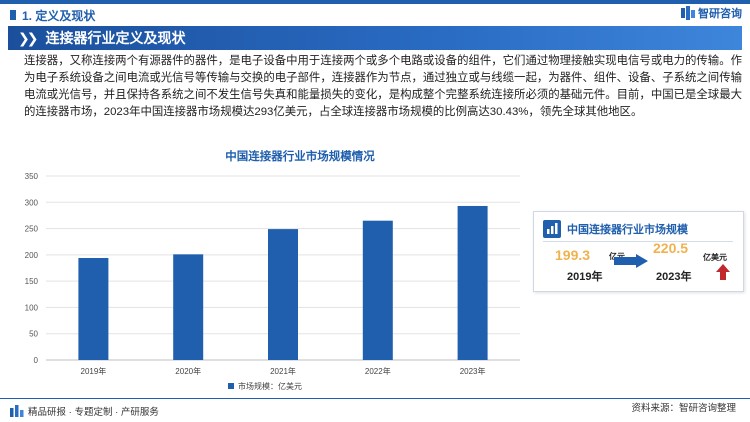 Image resolution: width=750 pixels, height=422 pixels. What do you see at coordinates (115, 38) in the screenshot?
I see `page-title: 连接器行业定义及现状` at bounding box center [115, 38].